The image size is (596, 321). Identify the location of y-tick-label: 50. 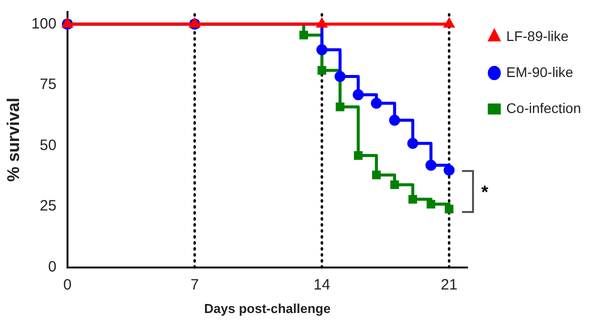
(48, 145).